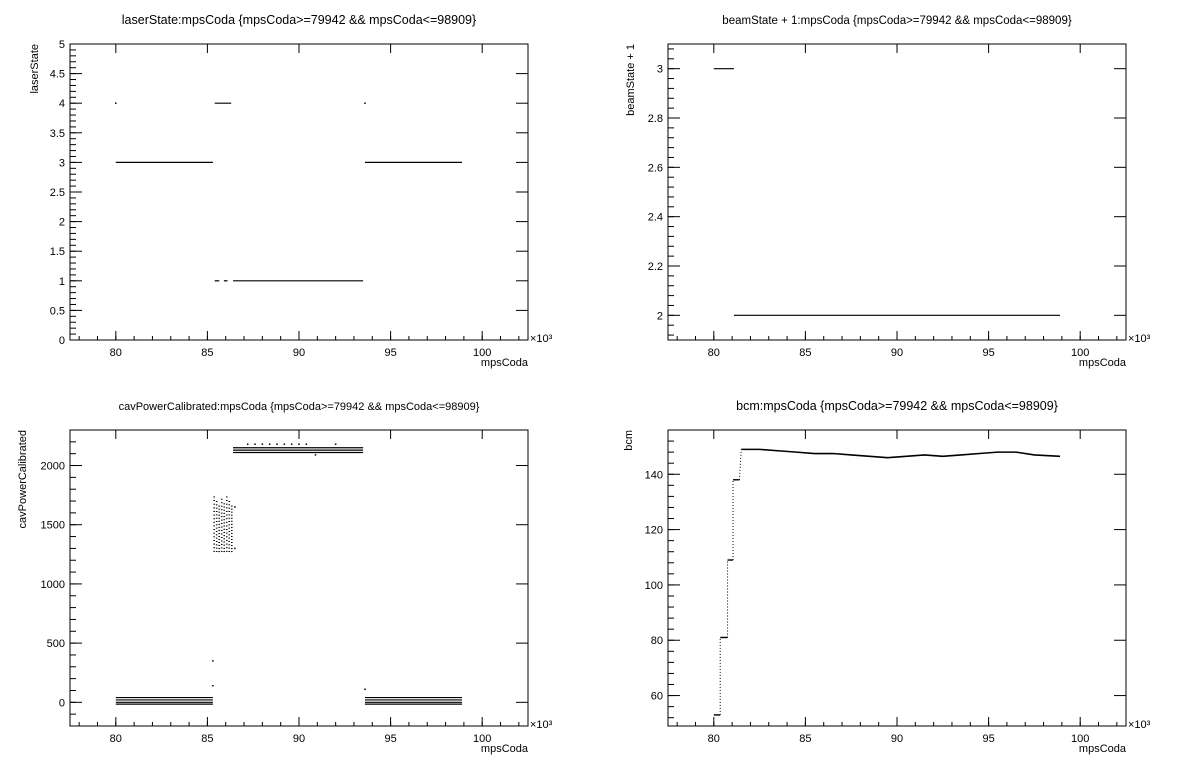 This screenshot has width=1196, height=772. I want to click on data-transition, so click(740, 464).